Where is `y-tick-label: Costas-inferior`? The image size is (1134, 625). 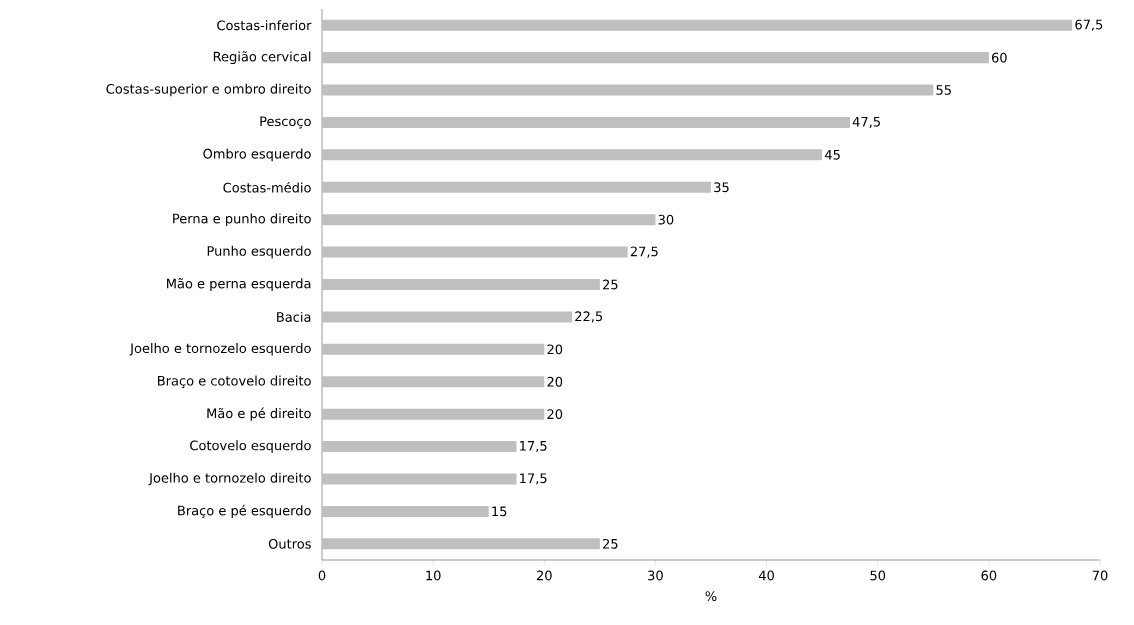
y-tick-label: Costas-inferior is located at coordinates (264, 25).